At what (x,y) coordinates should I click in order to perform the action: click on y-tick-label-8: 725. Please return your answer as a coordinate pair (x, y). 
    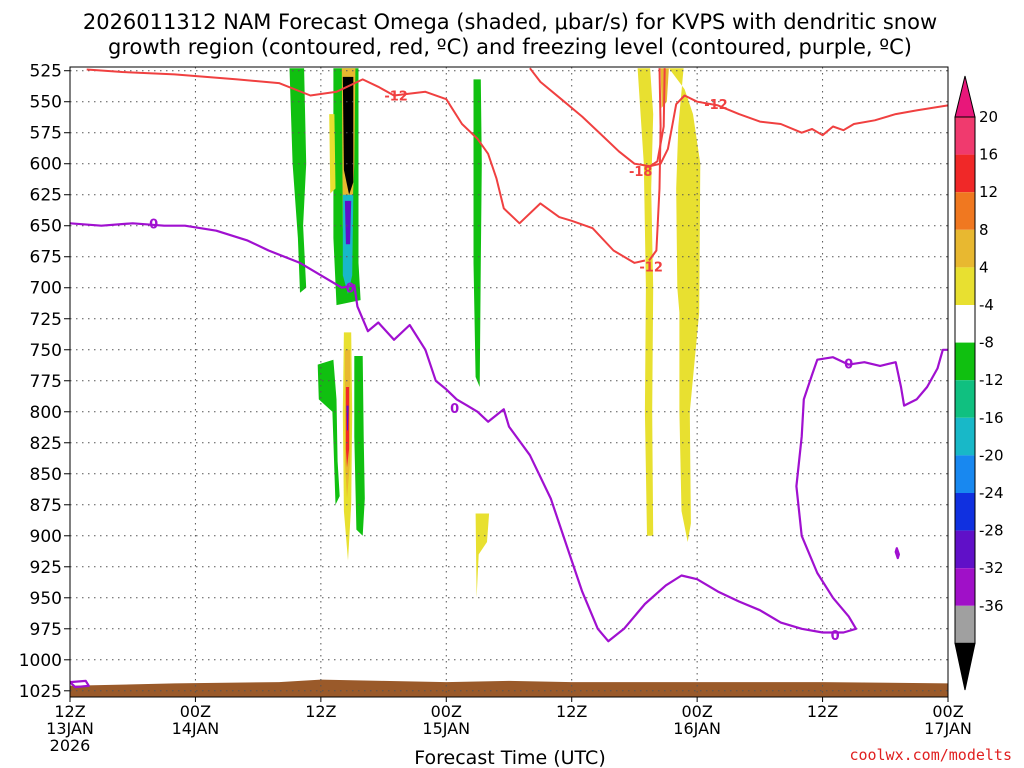
    Looking at the image, I should click on (46, 320).